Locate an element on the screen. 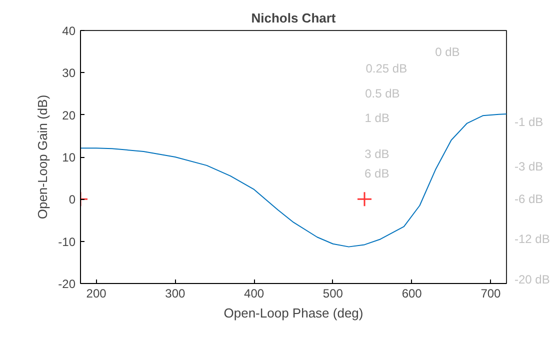  y-tick-label: 20 is located at coordinates (69, 115).